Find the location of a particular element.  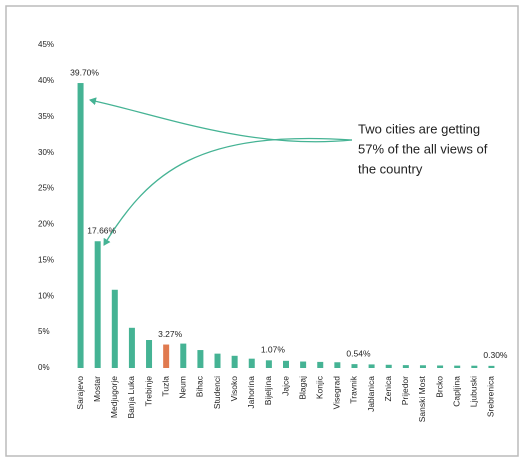

x-tick-label: Konjic is located at coordinates (319, 387).